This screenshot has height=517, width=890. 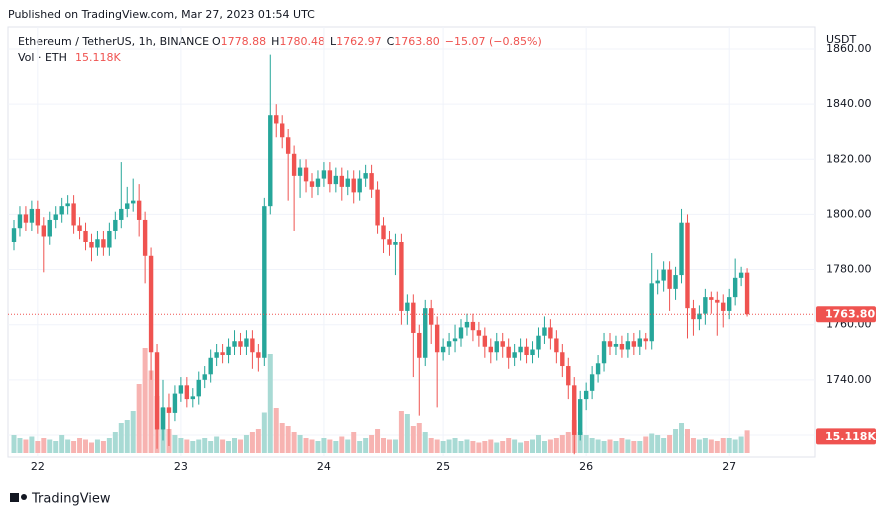 What do you see at coordinates (302, 41) in the screenshot?
I see `ohlc-value: 1780.48` at bounding box center [302, 41].